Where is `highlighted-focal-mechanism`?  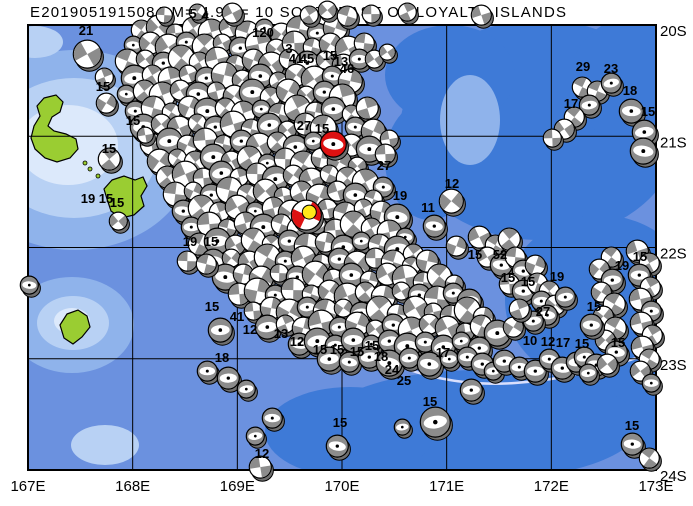
highlighted-focal-mechanism is located at coordinates (307, 216).